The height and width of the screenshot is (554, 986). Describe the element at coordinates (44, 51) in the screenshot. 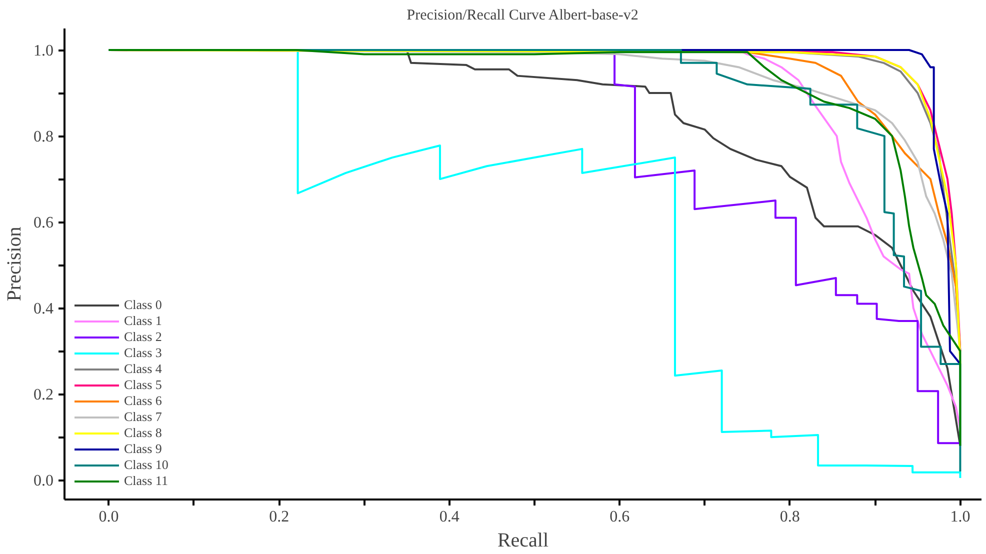

I see `y-tick-label: 1.0` at that location.